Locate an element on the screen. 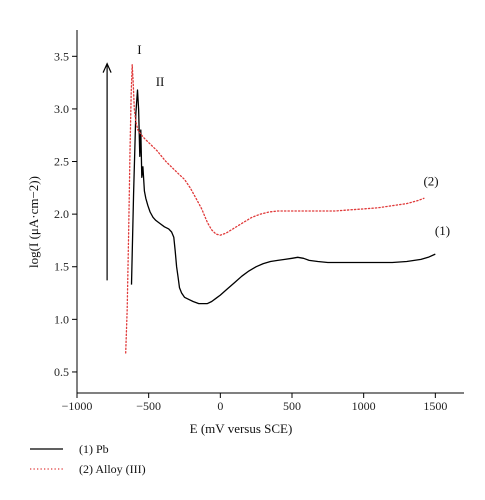  legend-label-alloy: (2) Alloy (III) is located at coordinates (112, 469).